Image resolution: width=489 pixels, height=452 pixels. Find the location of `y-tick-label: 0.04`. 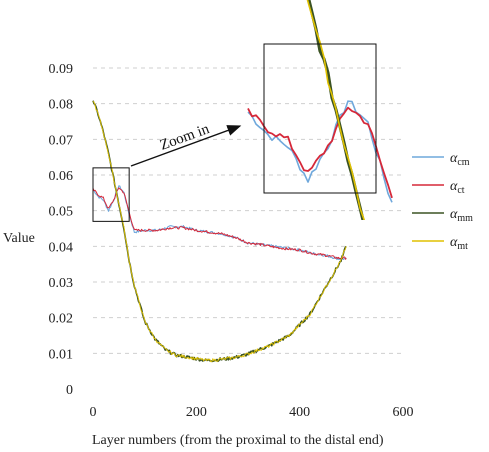

y-tick-label: 0.04 is located at coordinates (61, 247).